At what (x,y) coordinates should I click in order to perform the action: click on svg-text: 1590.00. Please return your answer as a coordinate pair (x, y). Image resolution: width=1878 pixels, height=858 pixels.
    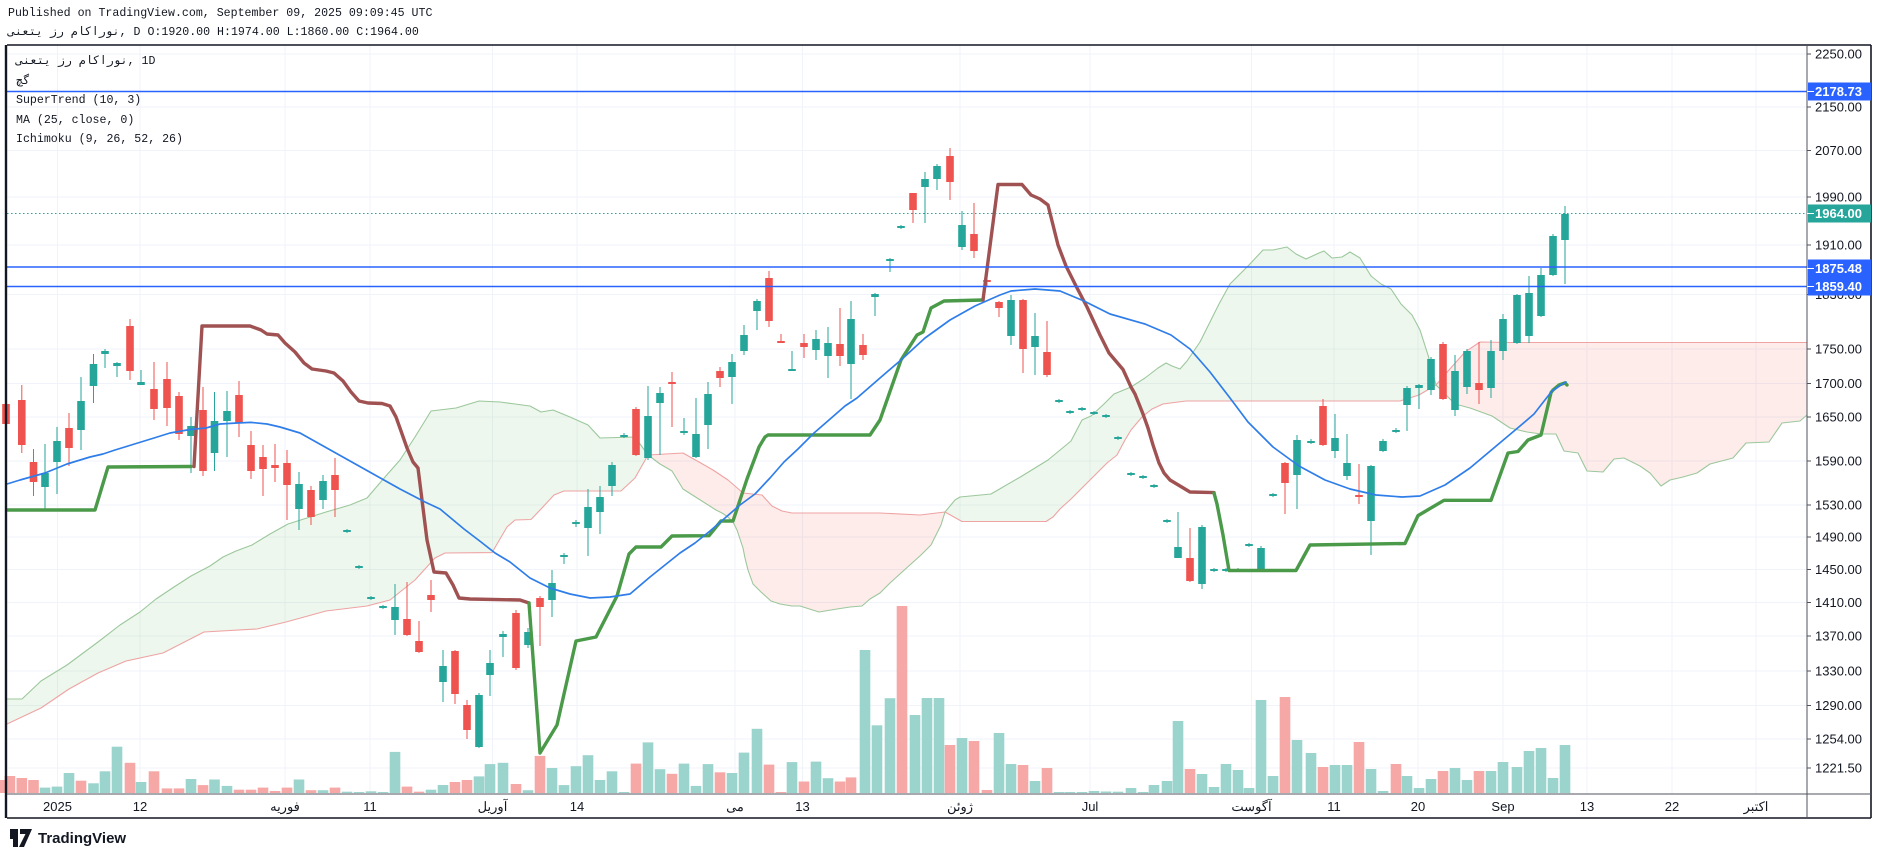
    Looking at the image, I should click on (1838, 461).